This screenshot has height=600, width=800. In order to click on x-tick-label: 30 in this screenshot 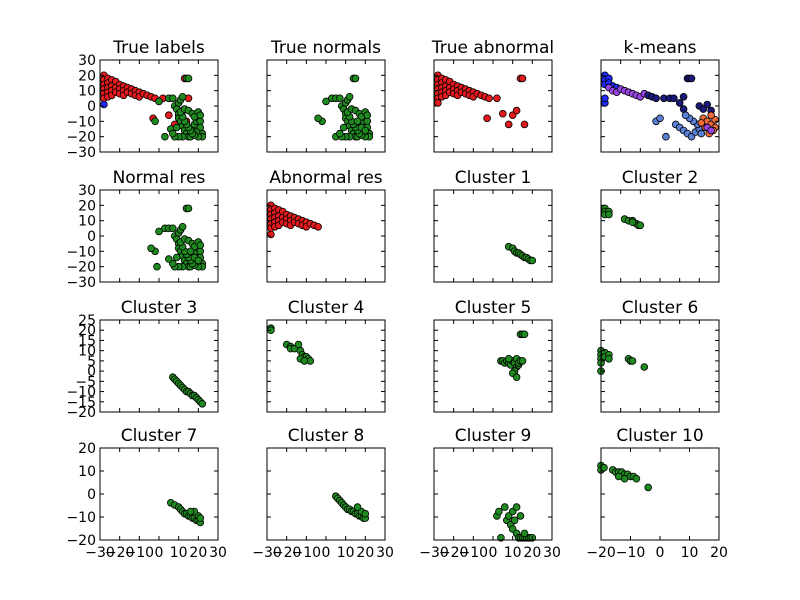, I will do `click(218, 553)`.